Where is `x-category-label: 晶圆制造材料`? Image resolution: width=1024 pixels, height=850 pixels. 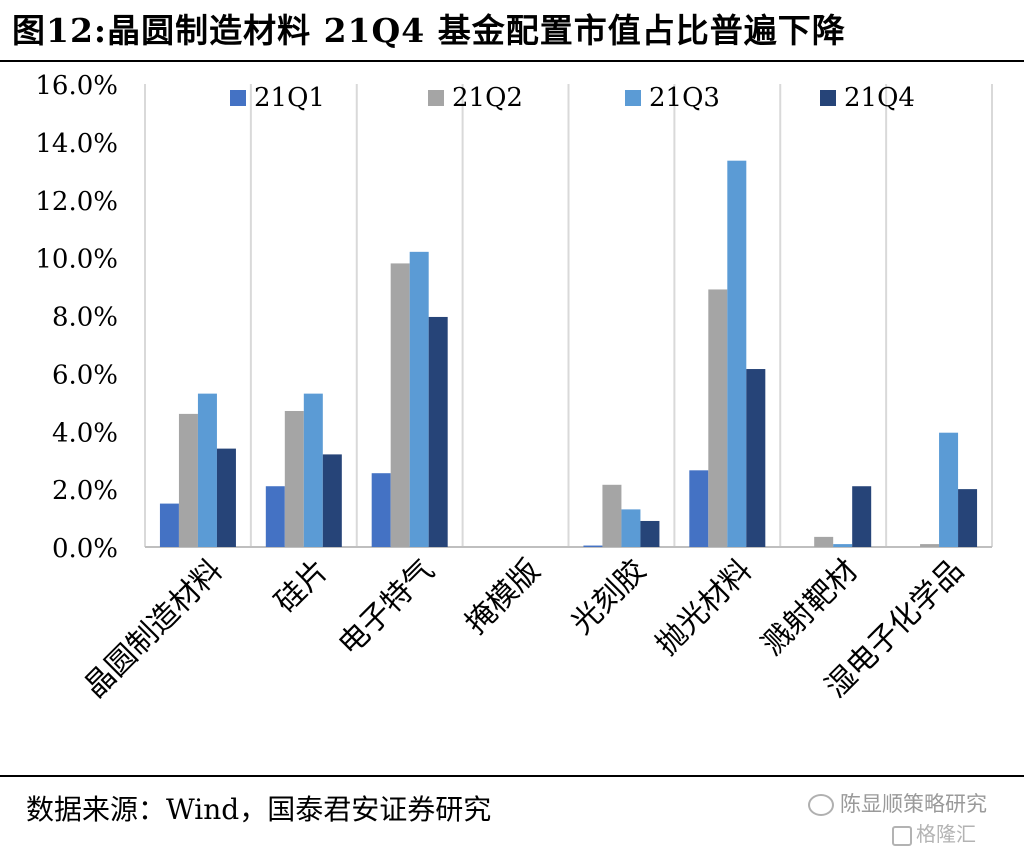
x-category-label: 晶圆制造材料 is located at coordinates (154, 629).